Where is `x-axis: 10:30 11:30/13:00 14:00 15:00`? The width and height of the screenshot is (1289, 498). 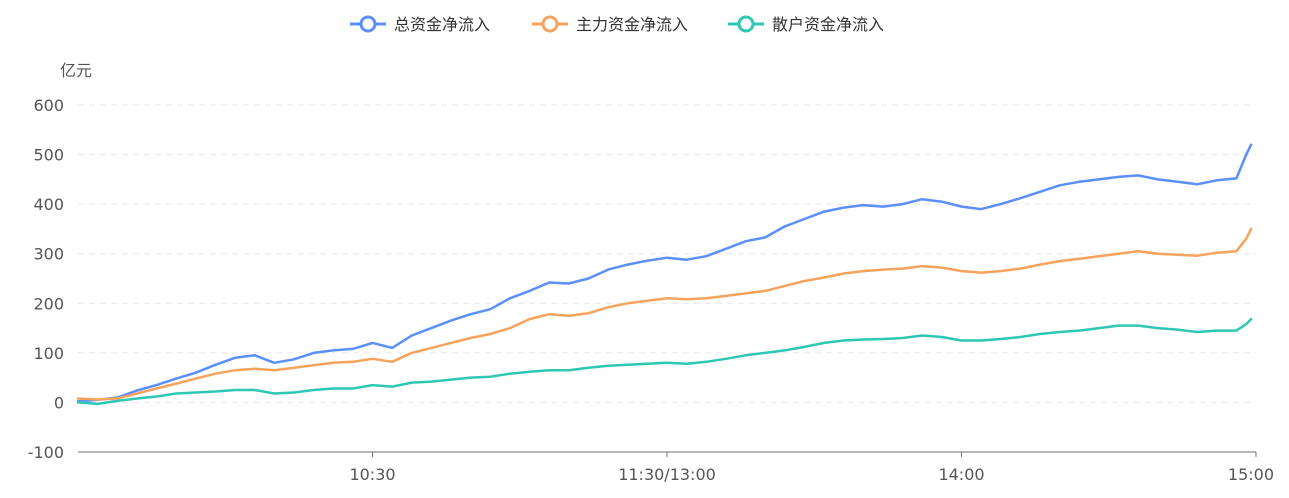 x-axis: 10:30 11:30/13:00 14:00 15:00 is located at coordinates (676, 467).